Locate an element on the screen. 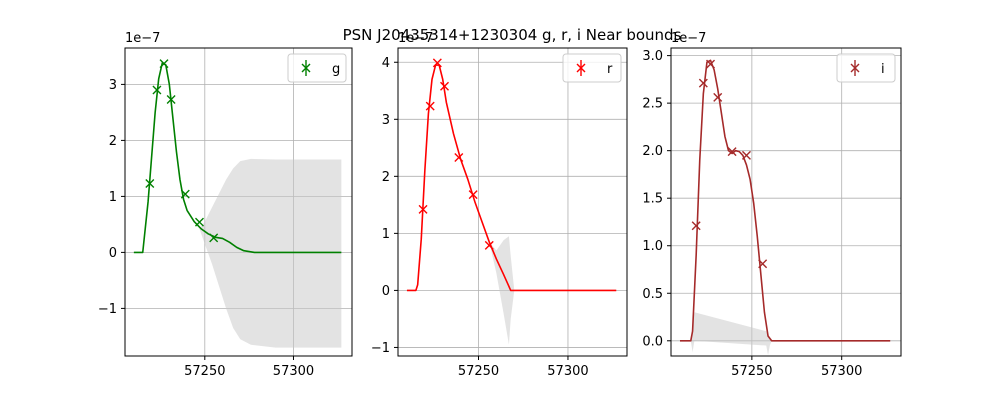  legend-label: g is located at coordinates (336, 69).